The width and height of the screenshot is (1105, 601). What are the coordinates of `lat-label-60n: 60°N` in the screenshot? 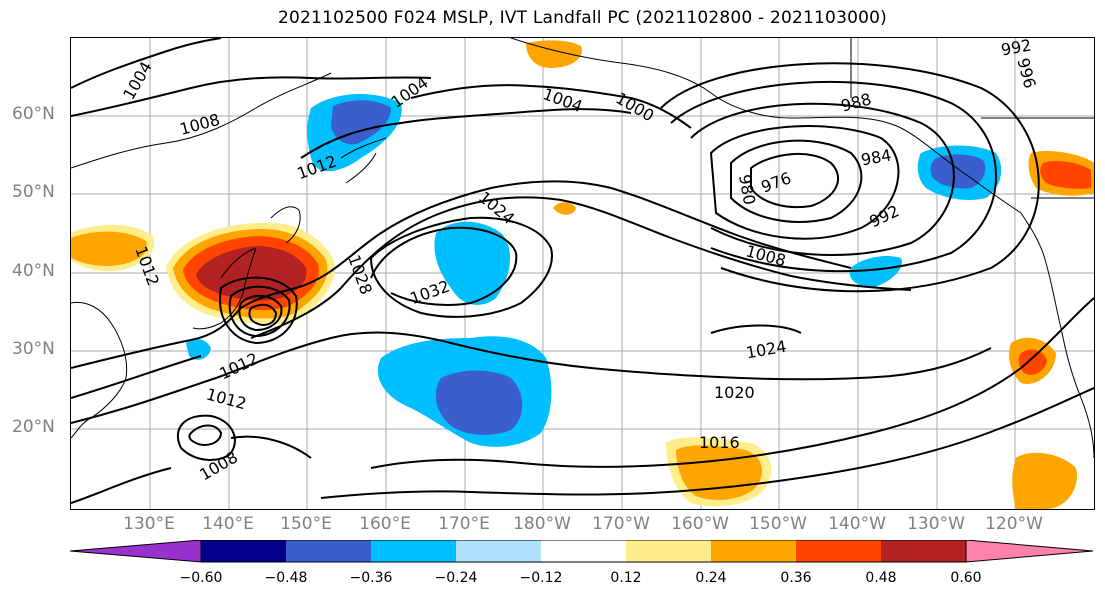 It's located at (33, 114).